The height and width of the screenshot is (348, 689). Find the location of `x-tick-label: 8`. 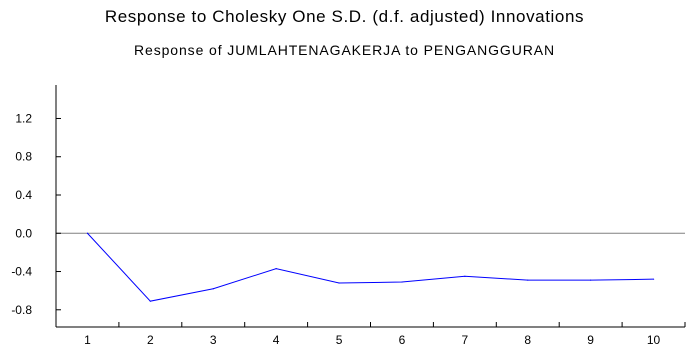

x-tick-label: 8 is located at coordinates (527, 340).